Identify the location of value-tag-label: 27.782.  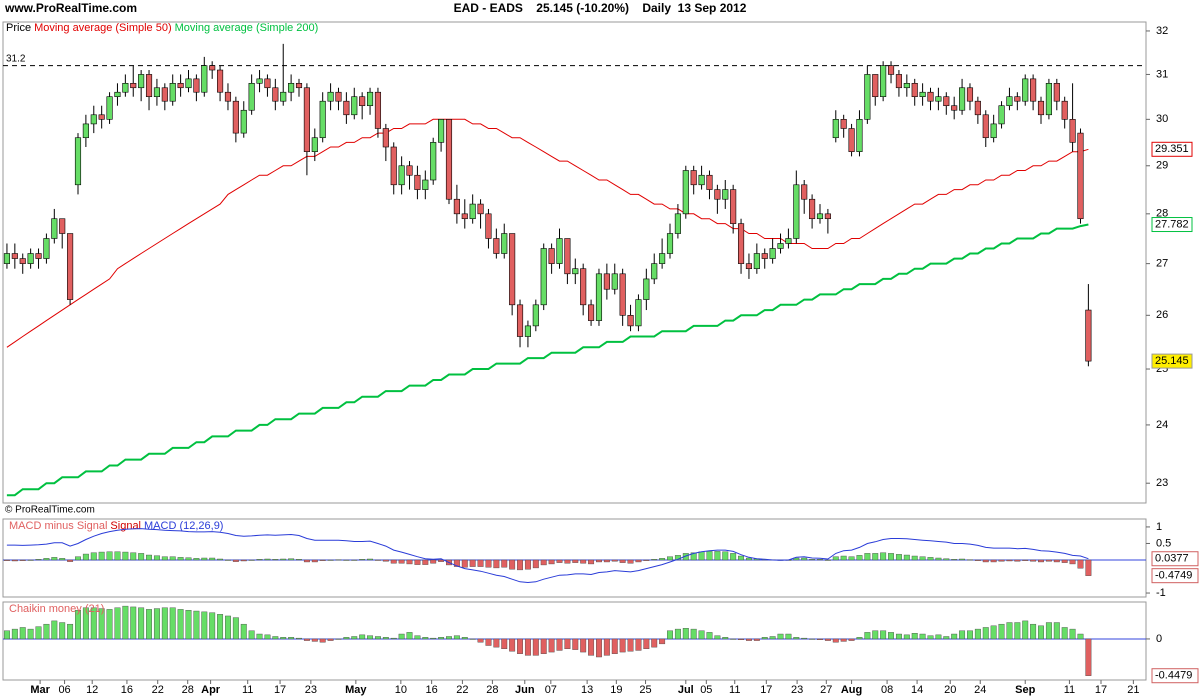
(1172, 224).